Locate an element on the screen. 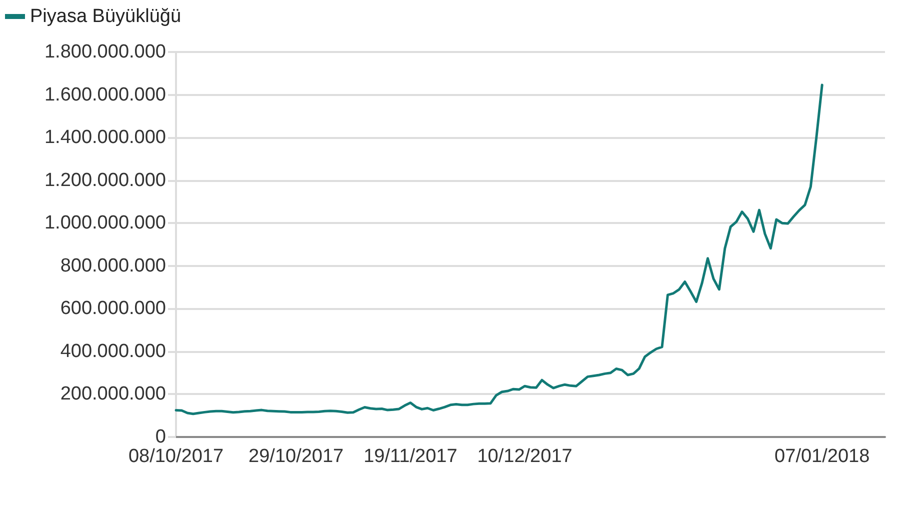 Image resolution: width=900 pixels, height=505 pixels. y-tick-label: 400.000.000 is located at coordinates (113, 351).